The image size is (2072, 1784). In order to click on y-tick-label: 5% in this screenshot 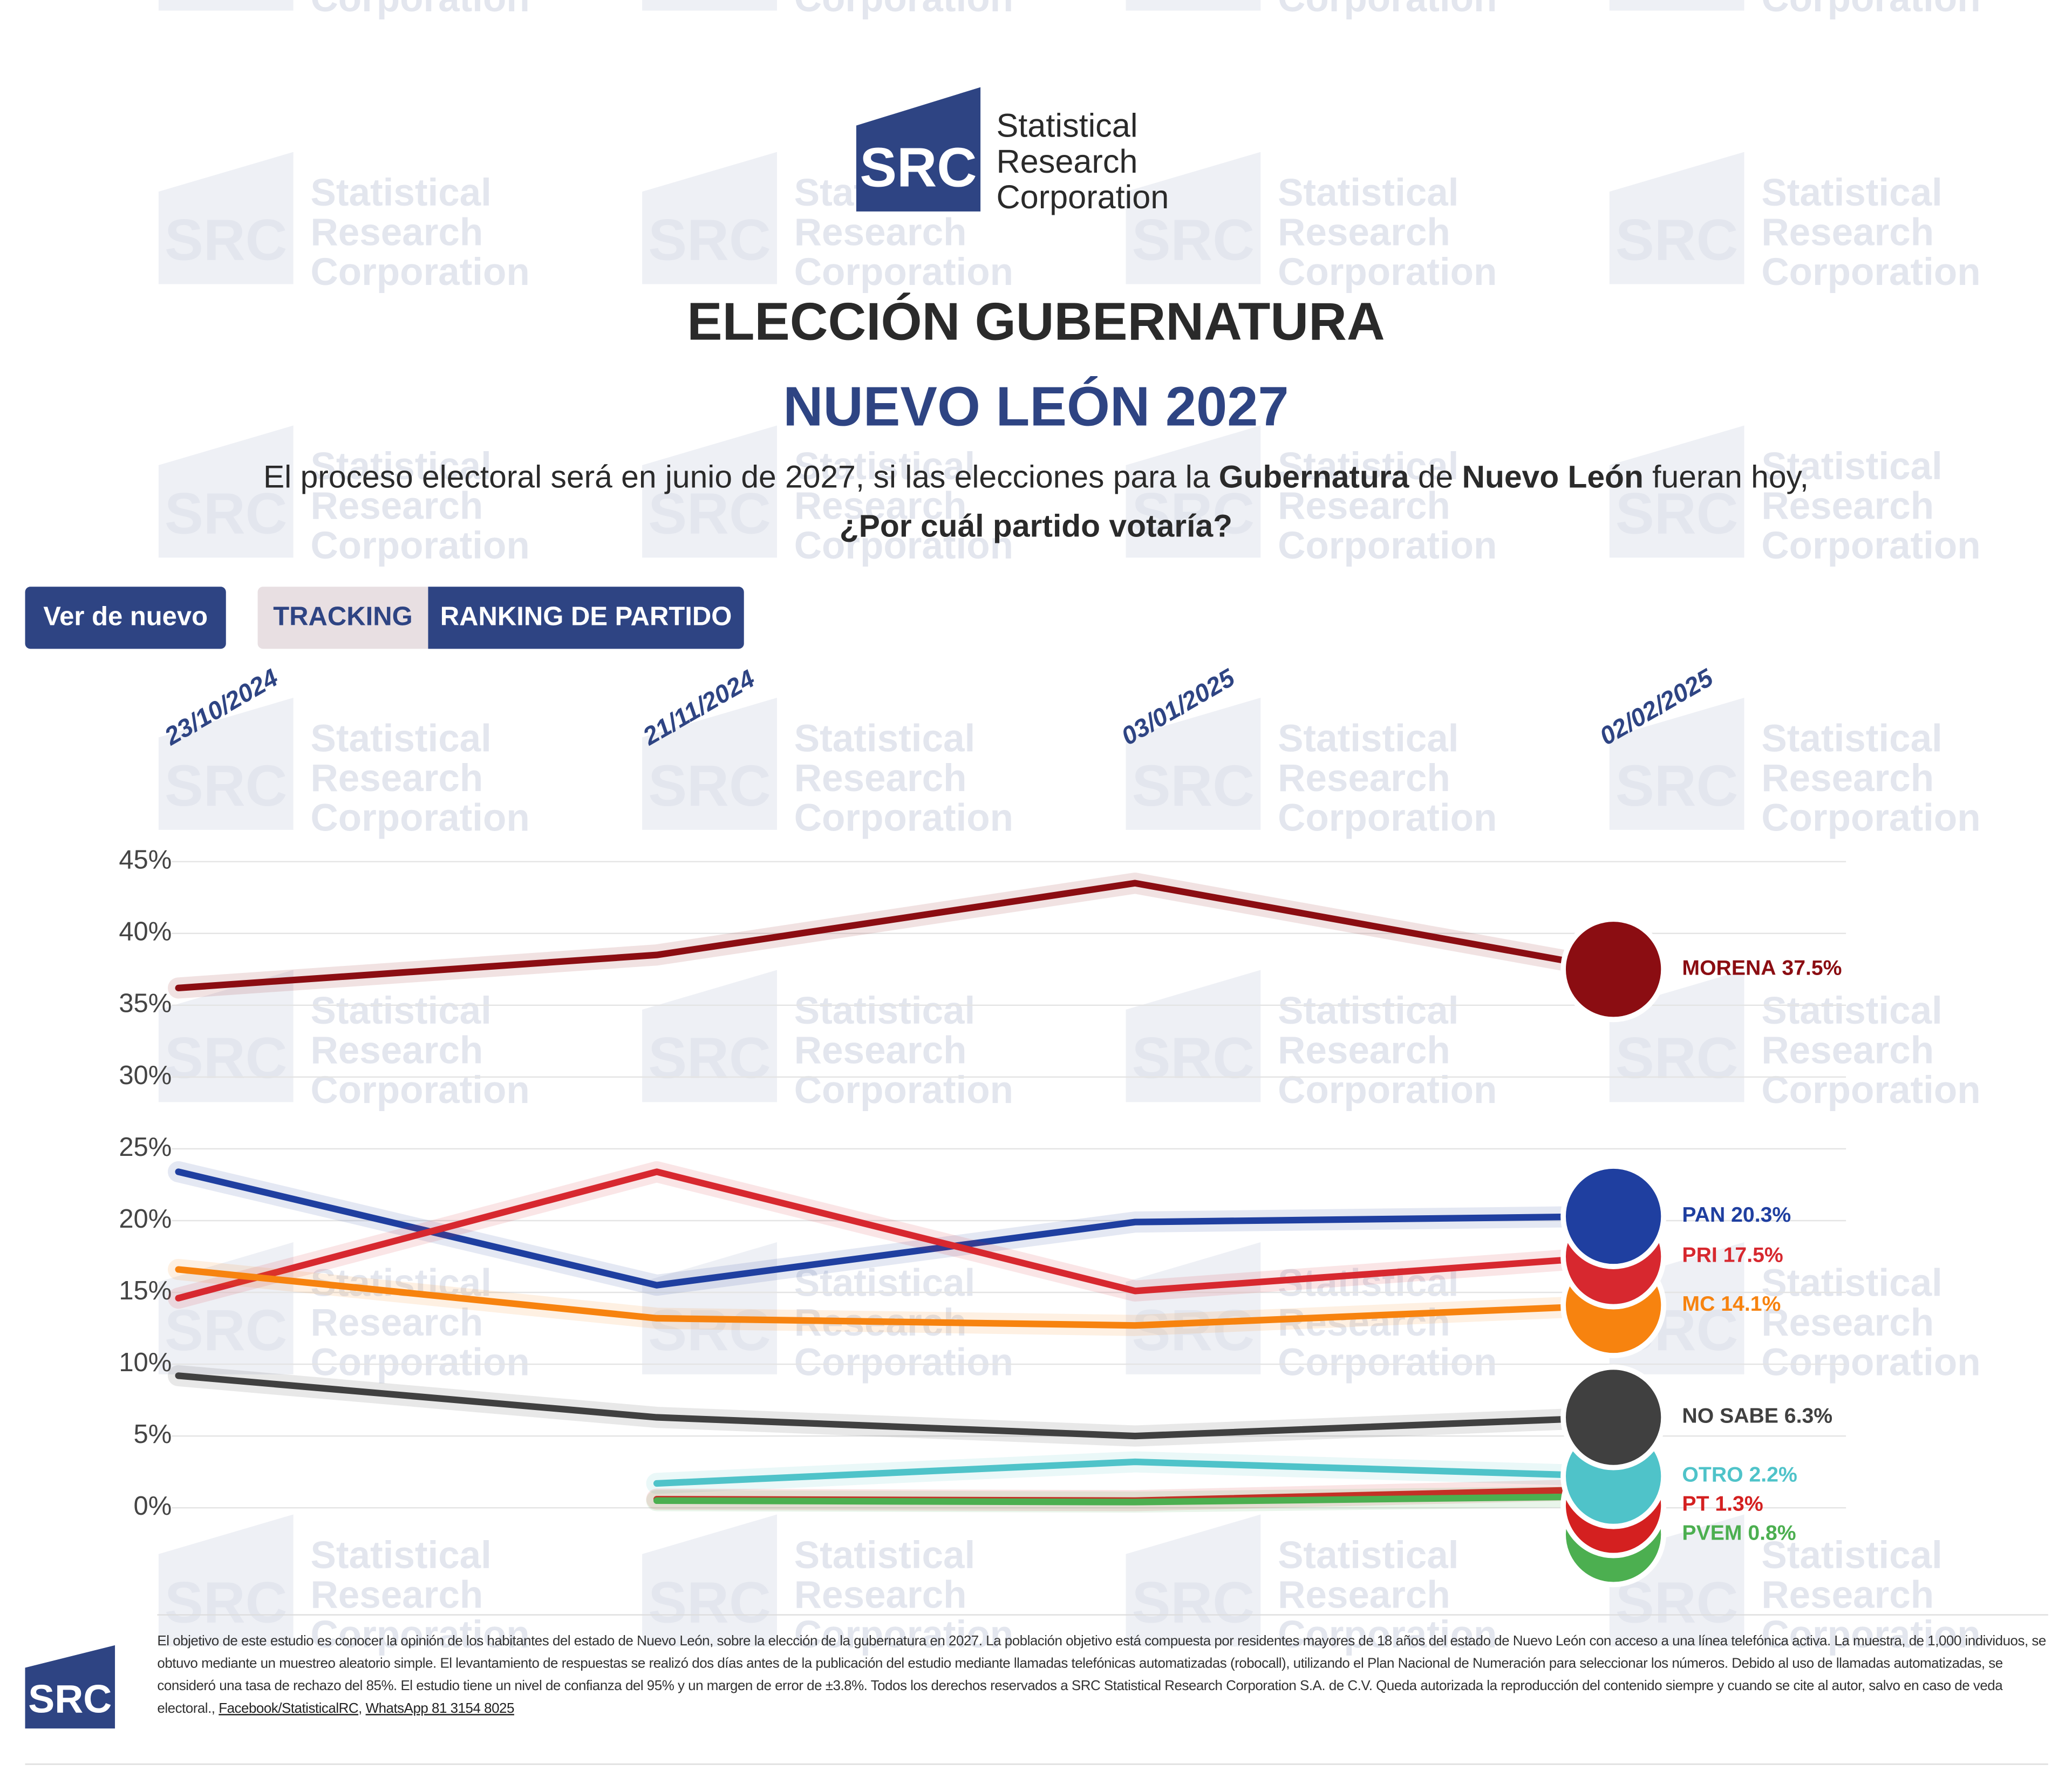, I will do `click(153, 1434)`.